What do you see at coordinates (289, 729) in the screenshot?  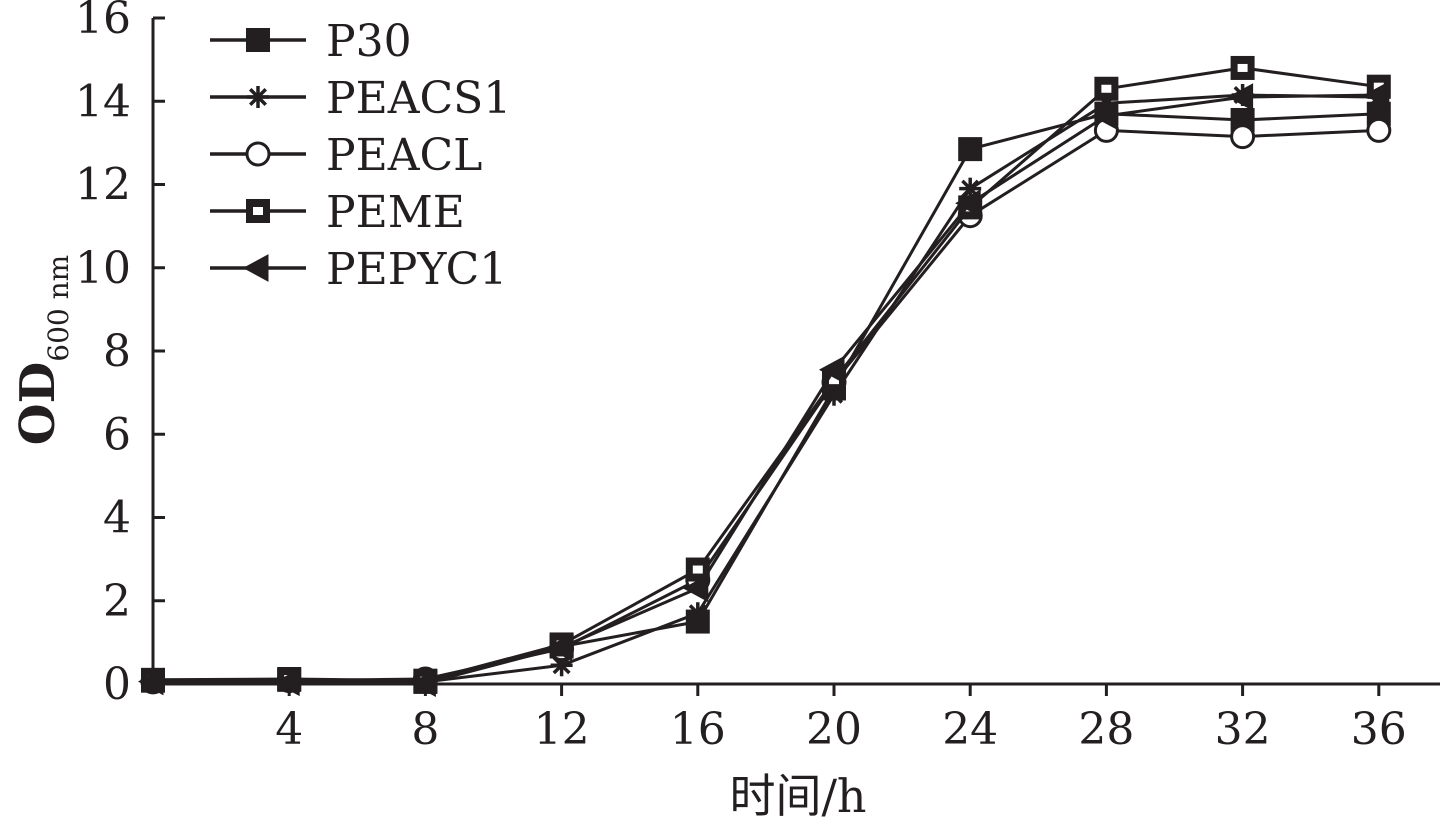 I see `x-tick-label: 4` at bounding box center [289, 729].